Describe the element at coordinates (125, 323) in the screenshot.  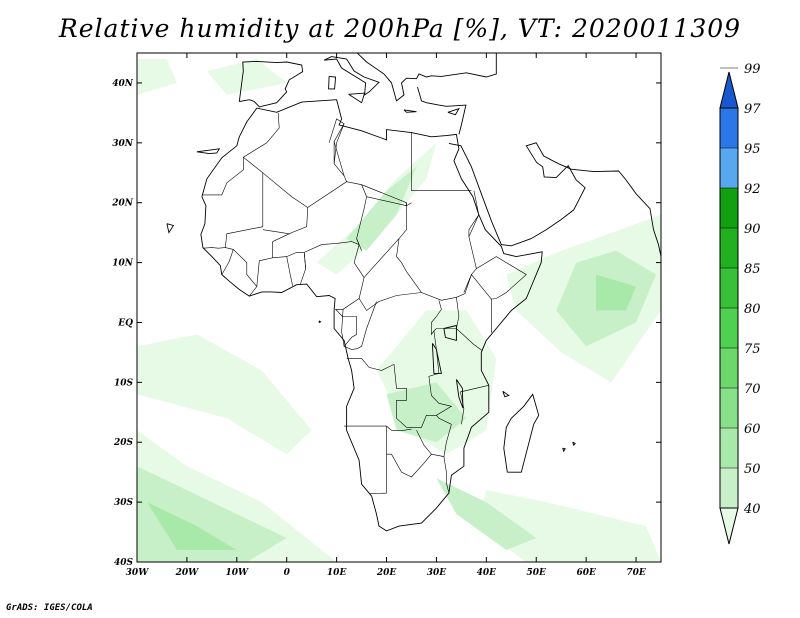
I see `lat-tick-label: EQ` at that location.